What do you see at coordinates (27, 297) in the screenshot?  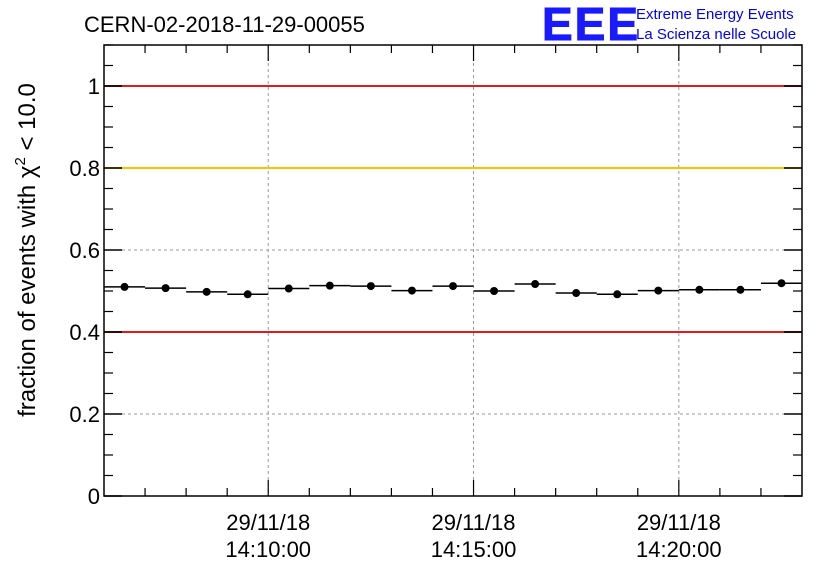 I see `y-axis-label-prefix: fraction of events with` at bounding box center [27, 297].